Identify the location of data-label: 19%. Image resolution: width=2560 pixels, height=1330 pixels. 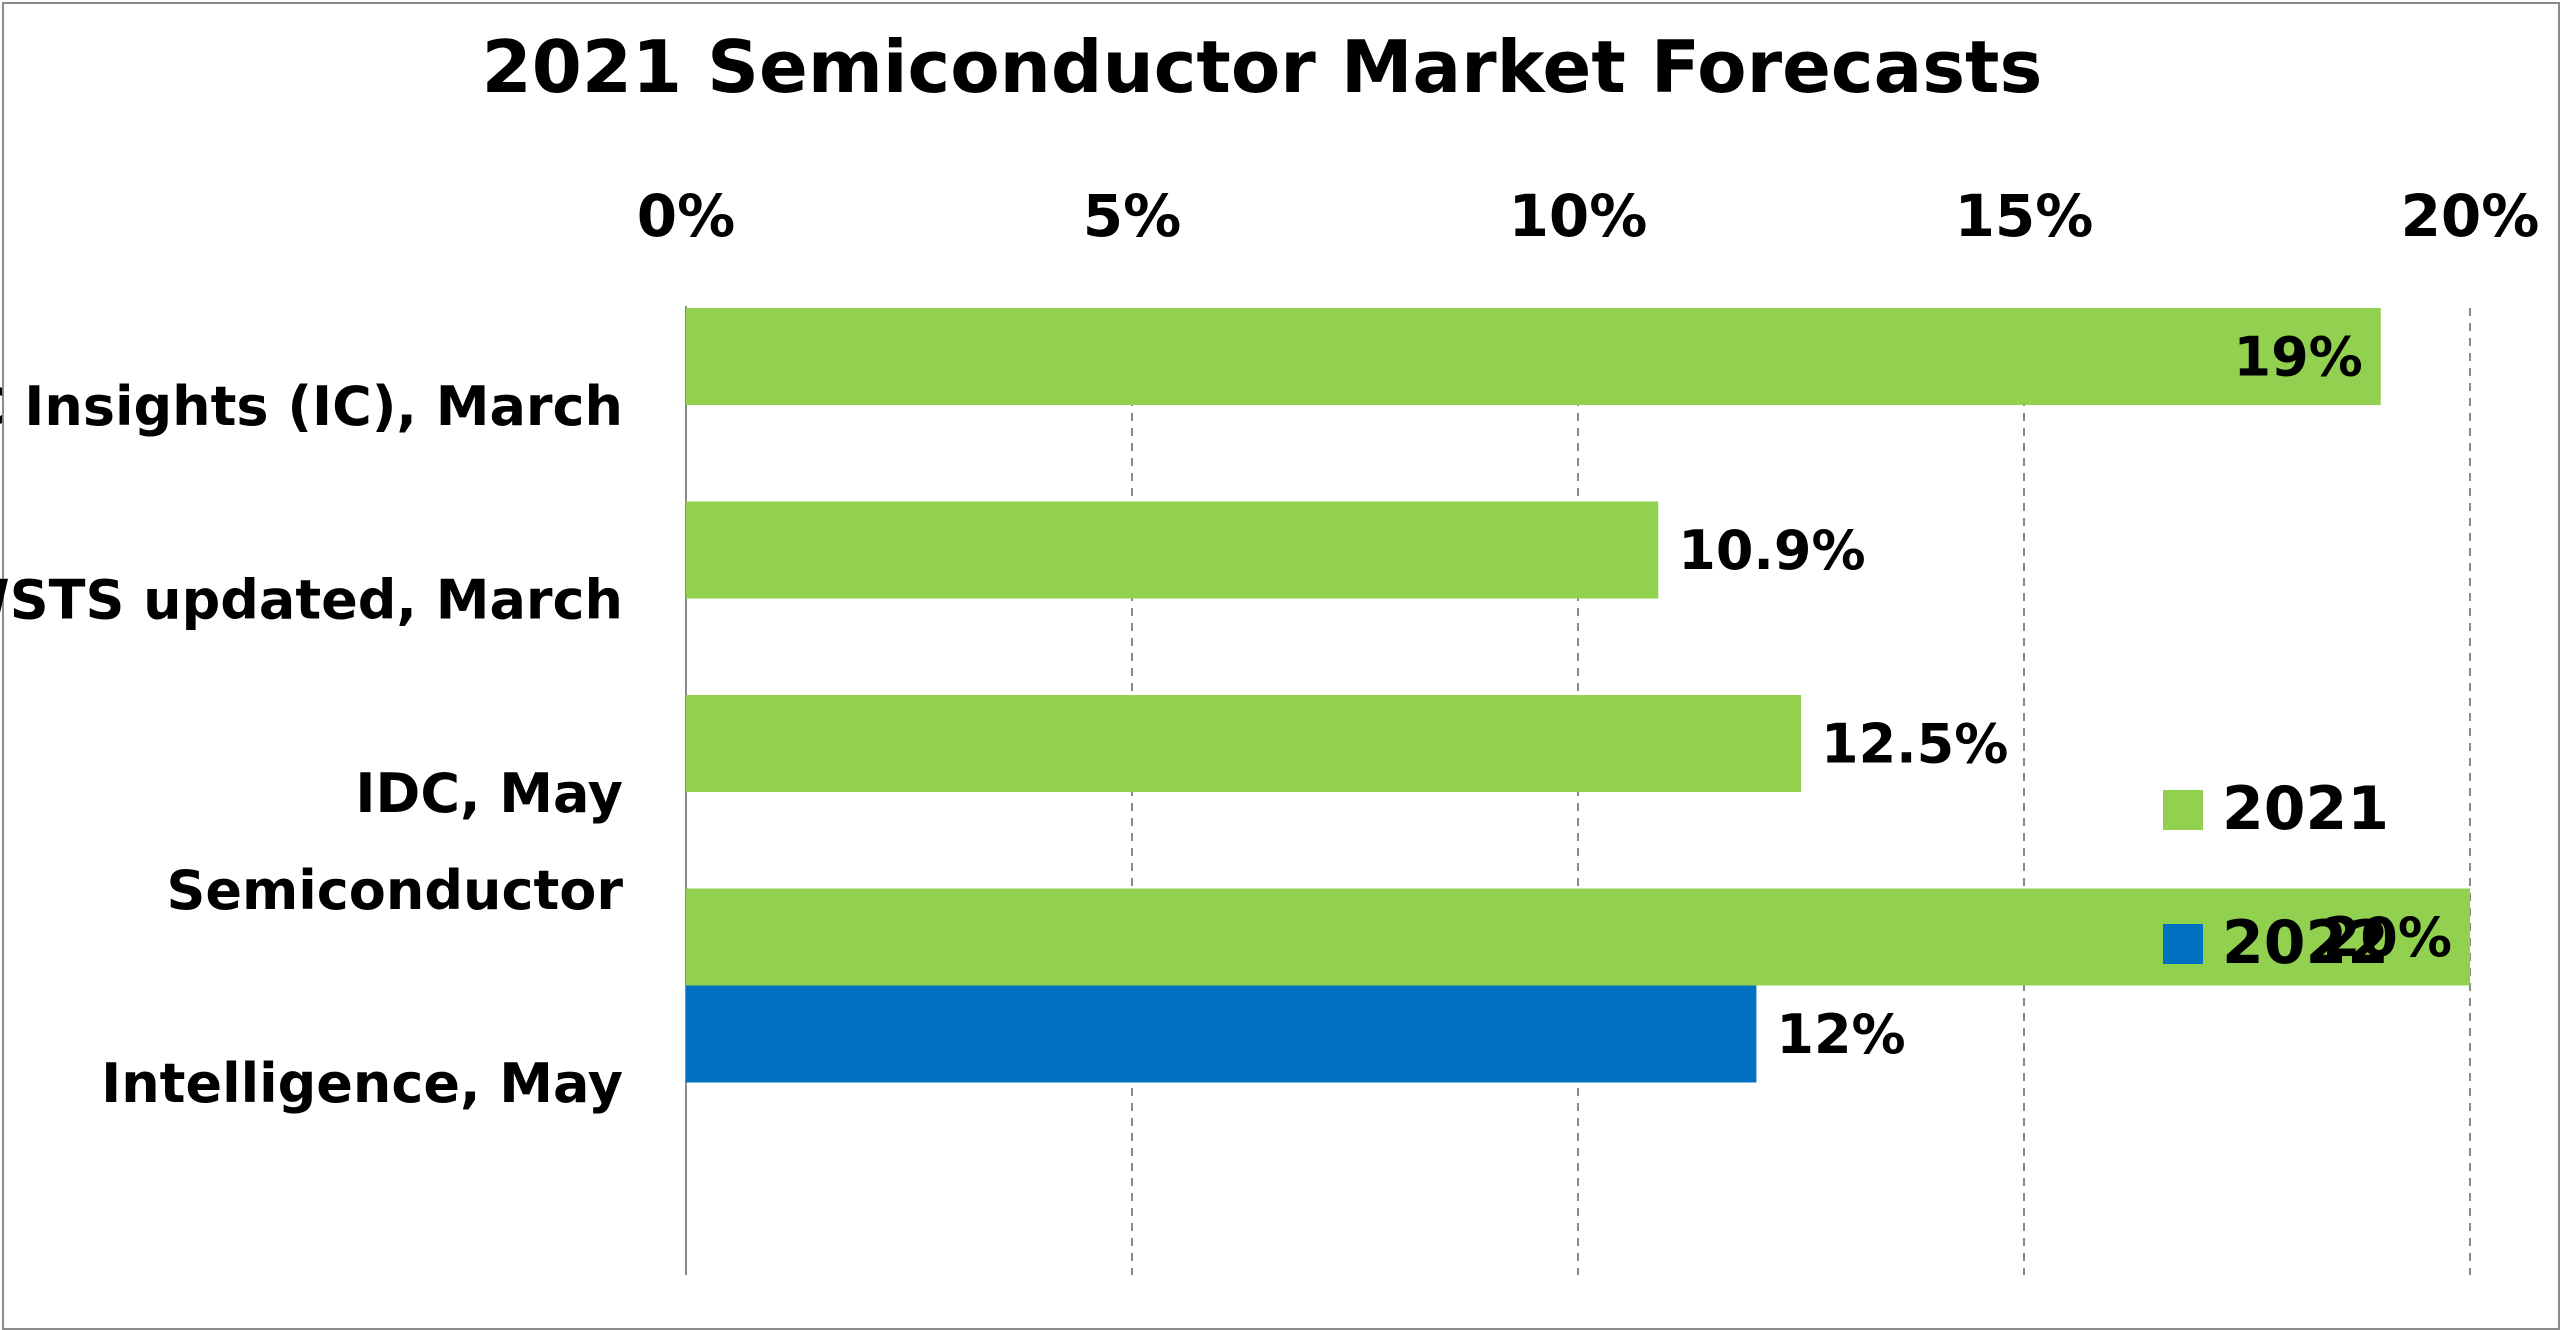
(2298, 357).